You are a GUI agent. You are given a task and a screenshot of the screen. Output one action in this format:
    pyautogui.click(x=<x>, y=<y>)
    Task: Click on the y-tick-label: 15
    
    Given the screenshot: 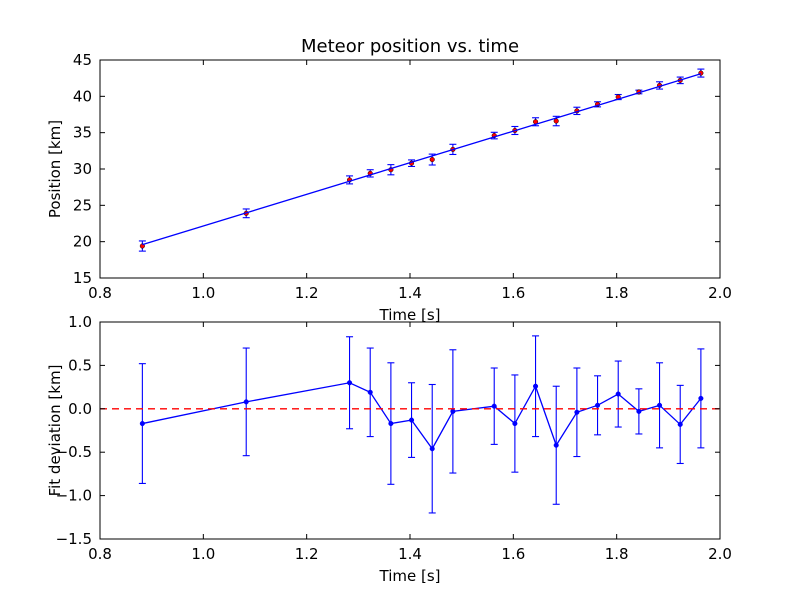 What is the action you would take?
    pyautogui.click(x=82, y=278)
    